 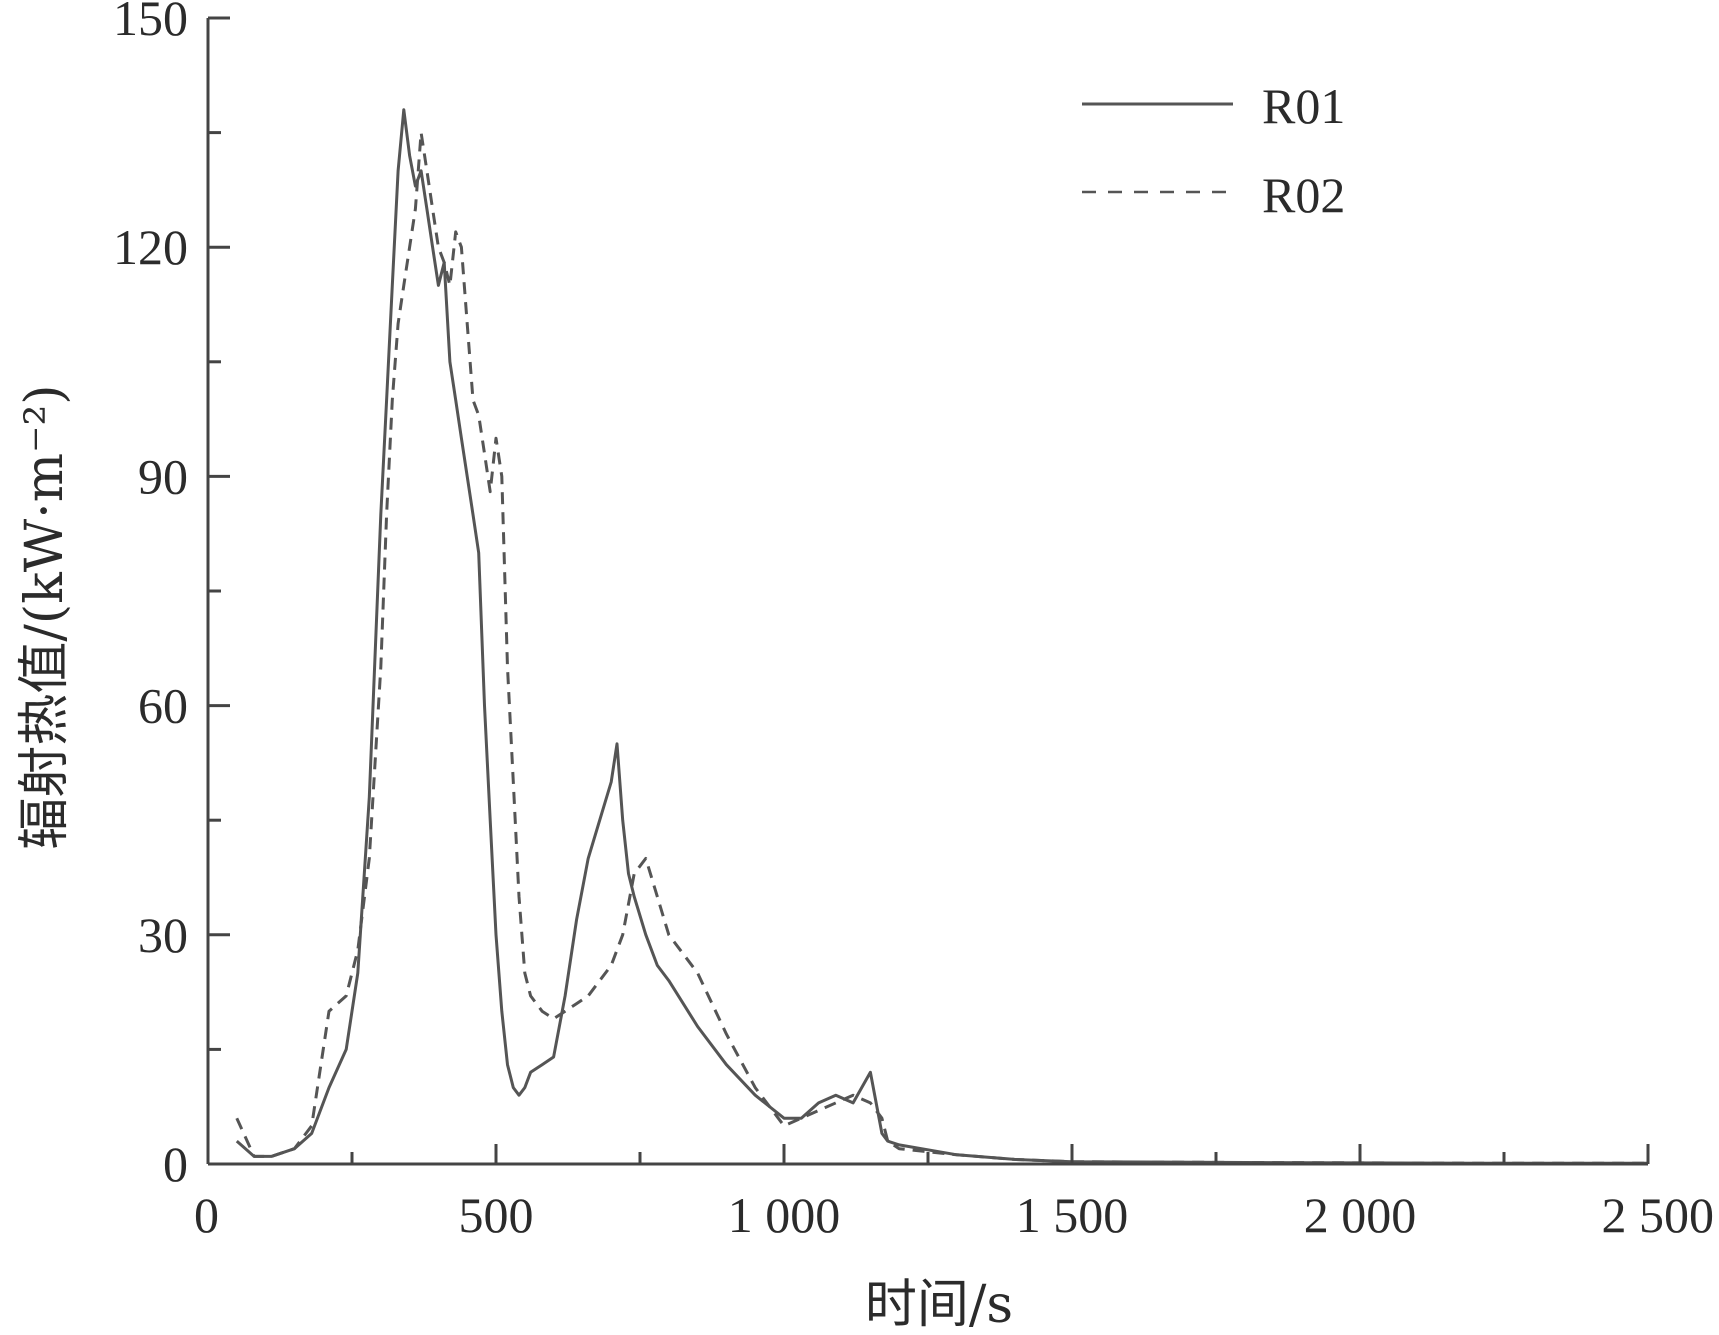 I want to click on x-tick-label: 1 000, so click(x=784, y=1215).